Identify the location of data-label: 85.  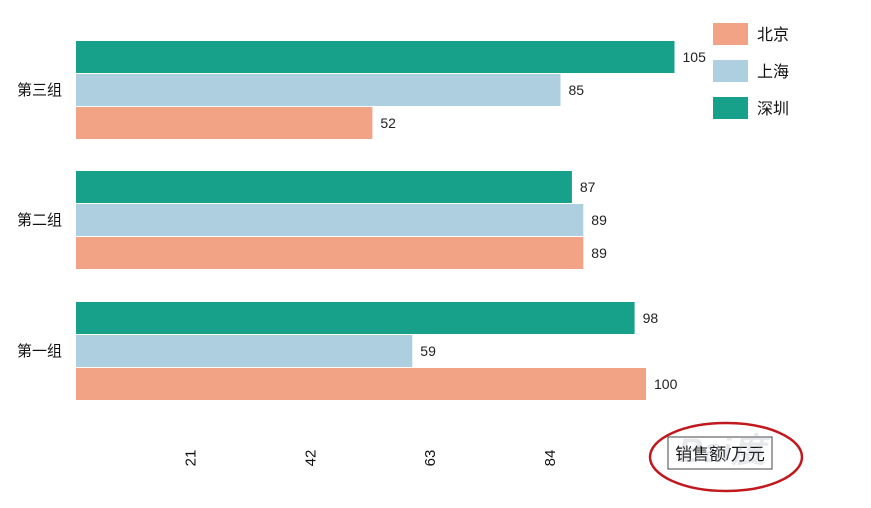
(577, 90).